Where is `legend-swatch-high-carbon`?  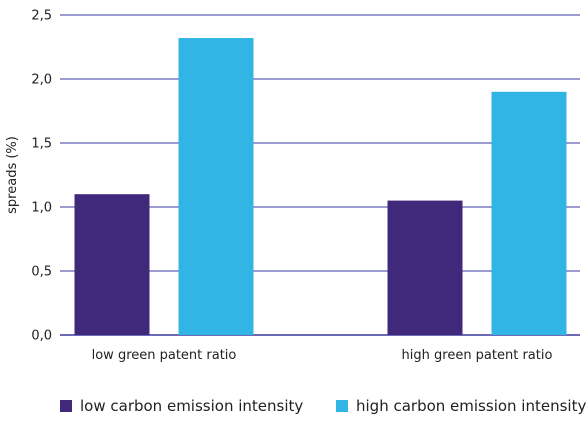
legend-swatch-high-carbon is located at coordinates (342, 406).